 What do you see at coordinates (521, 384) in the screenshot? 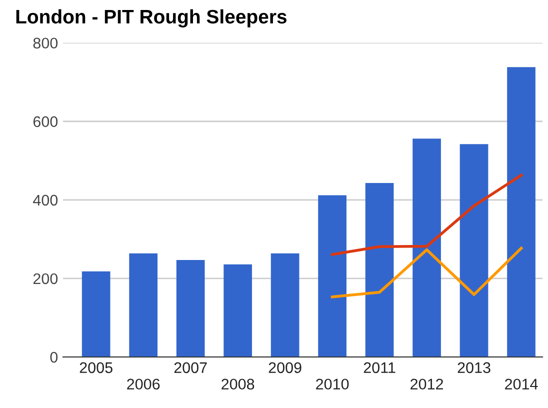
I see `x-tick-label: 2014` at bounding box center [521, 384].